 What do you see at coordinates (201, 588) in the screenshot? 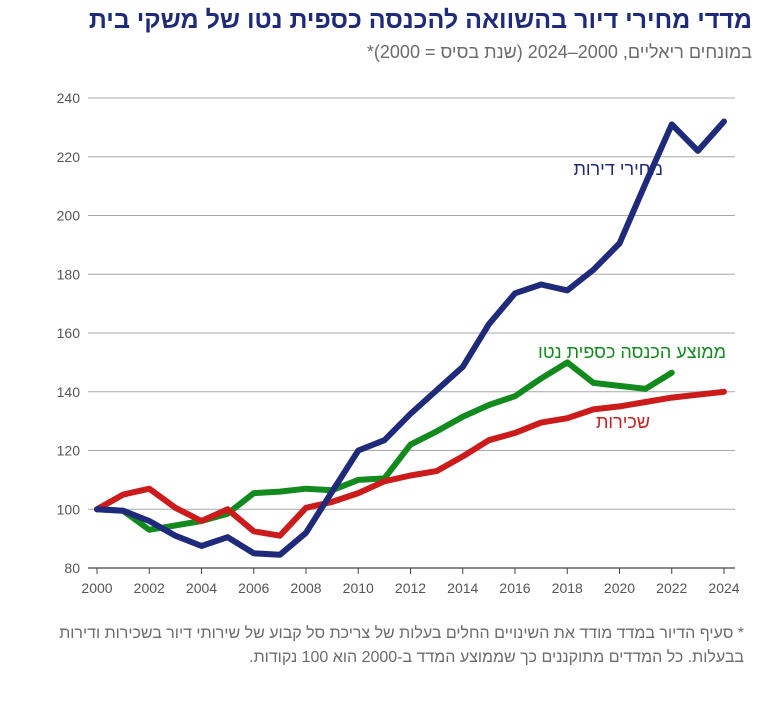
I see `x-tick-label: 2004` at bounding box center [201, 588].